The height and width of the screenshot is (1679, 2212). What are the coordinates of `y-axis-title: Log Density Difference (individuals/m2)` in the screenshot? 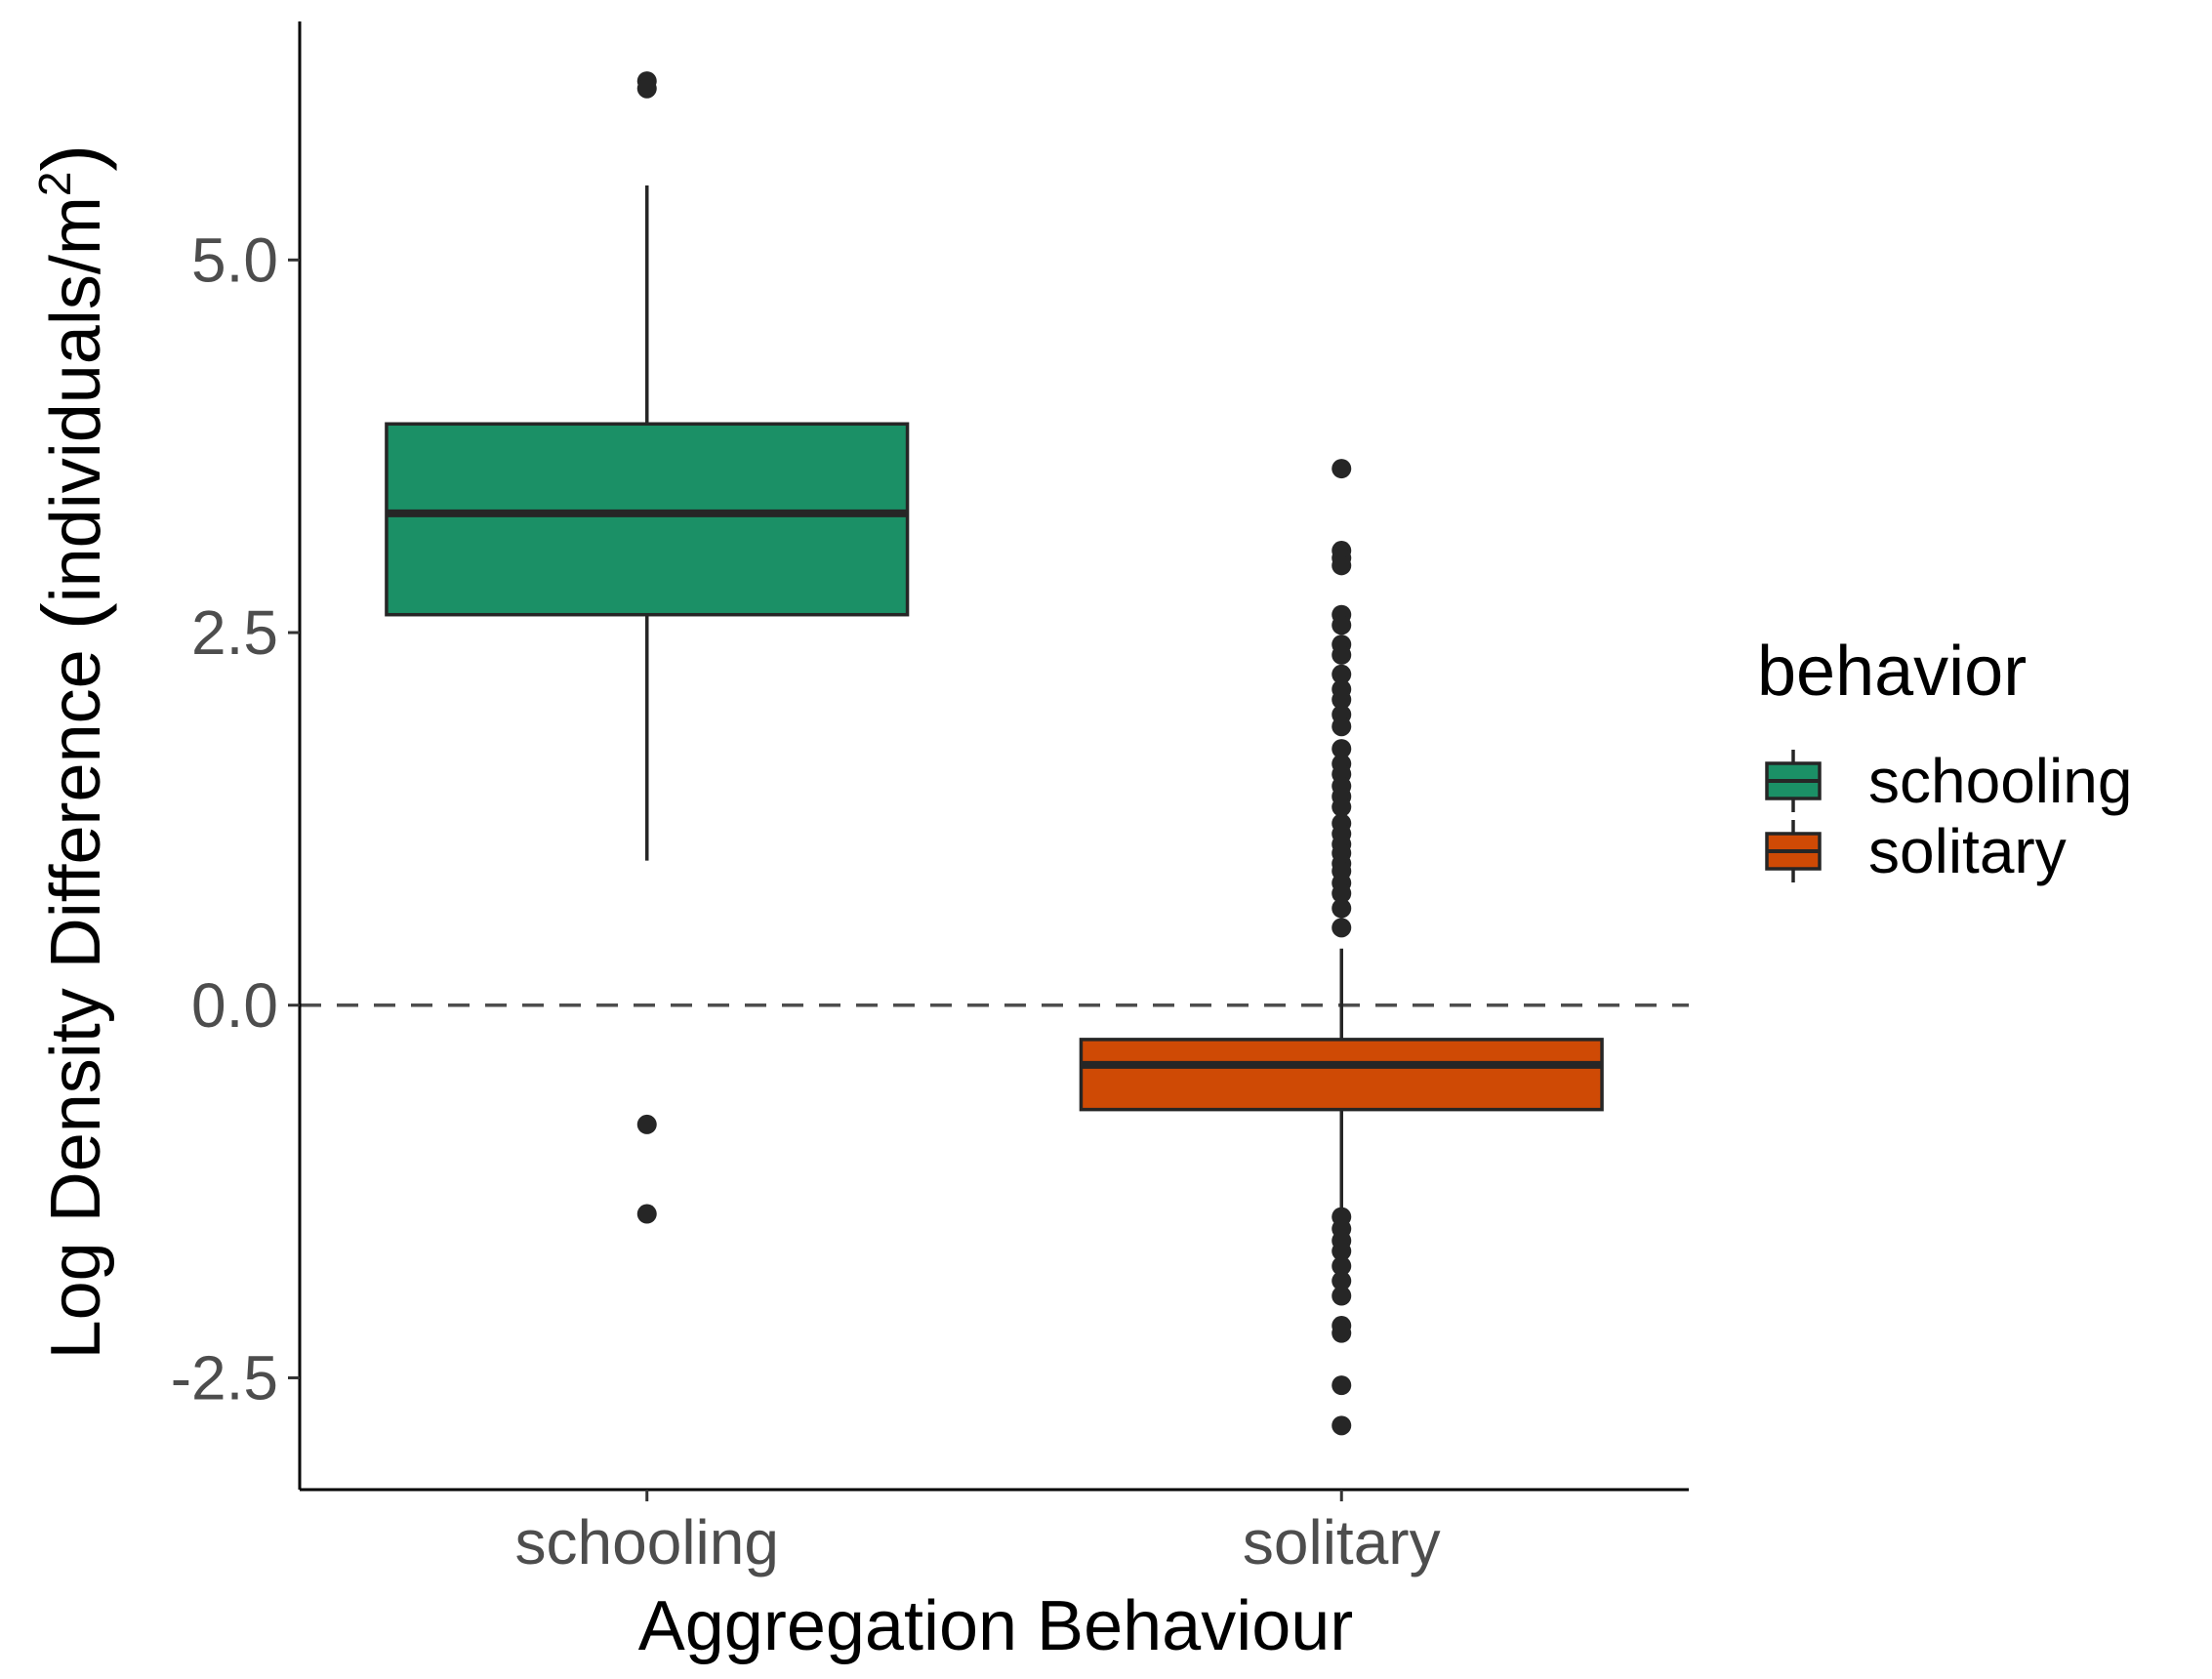 It's located at (71, 752).